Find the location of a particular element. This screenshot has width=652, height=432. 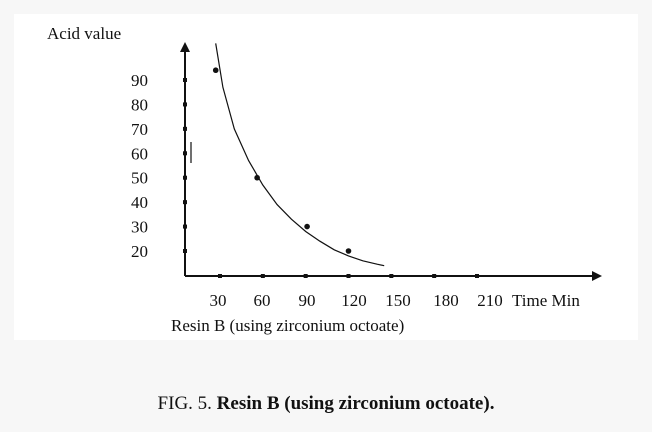

x-tick-label-30: 30 is located at coordinates (218, 300).